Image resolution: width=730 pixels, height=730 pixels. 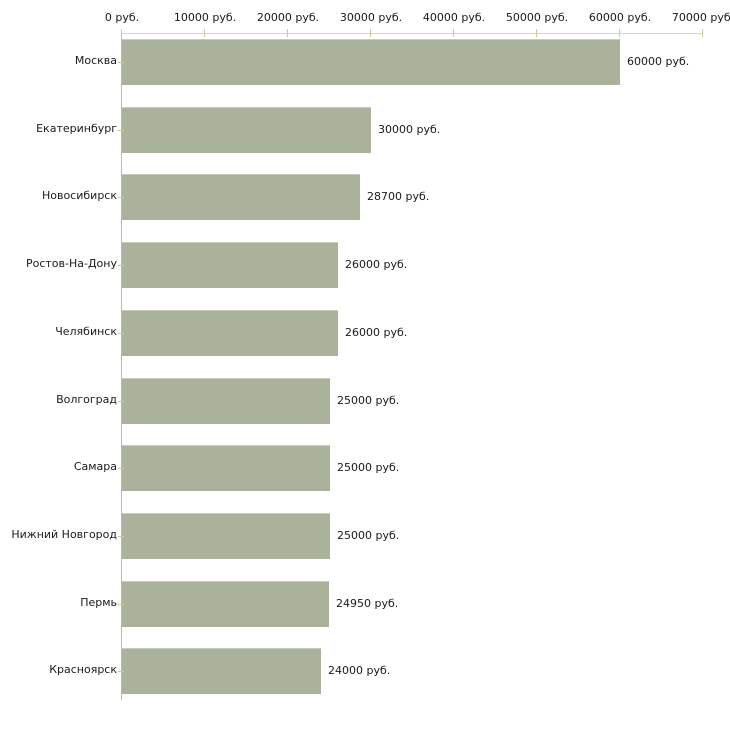 What do you see at coordinates (367, 603) in the screenshot?
I see `value-label: 24950 руб.` at bounding box center [367, 603].